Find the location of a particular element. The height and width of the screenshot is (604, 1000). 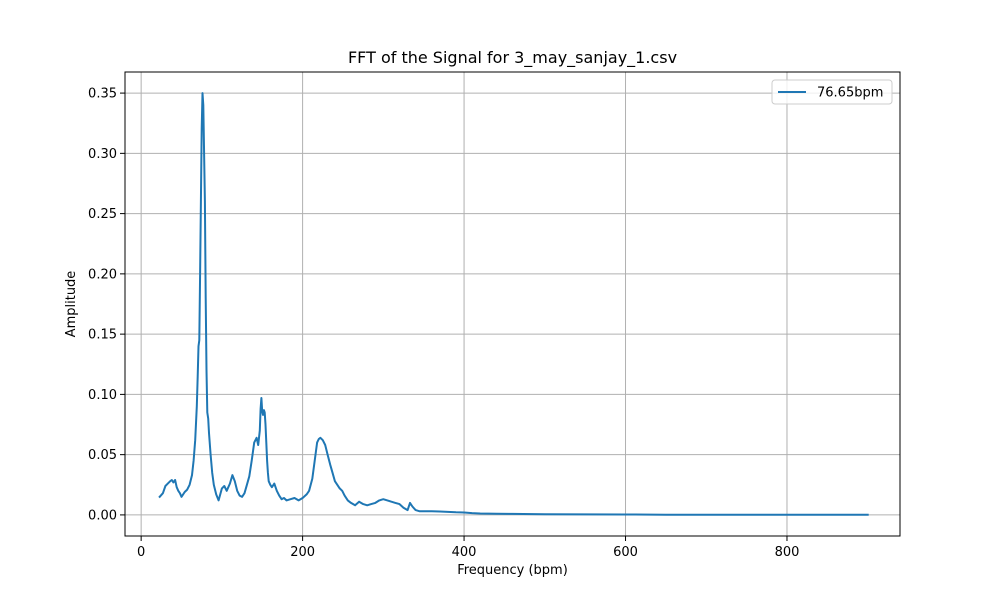

y-tick-label-3: 0.15 is located at coordinates (102, 335).